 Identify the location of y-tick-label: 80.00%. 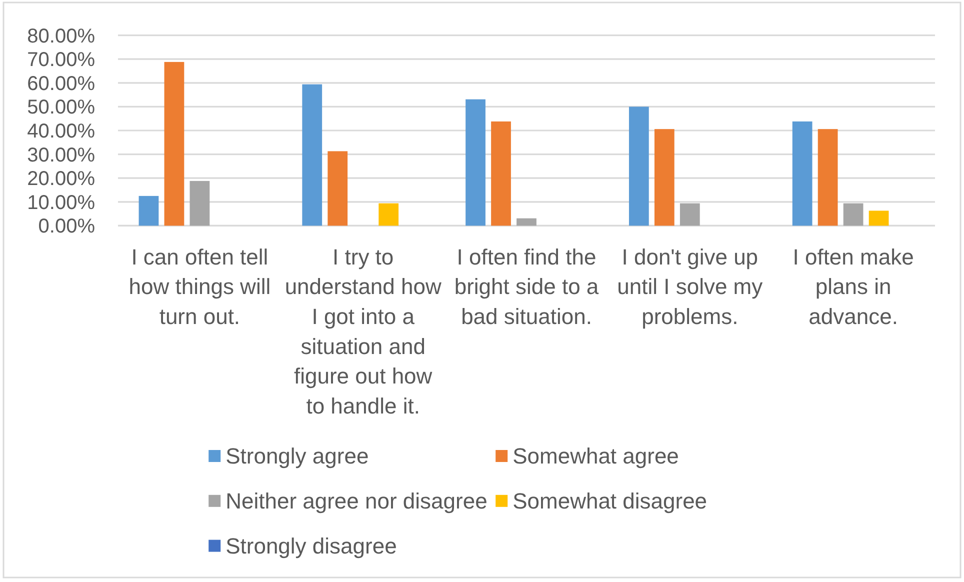
(61, 36).